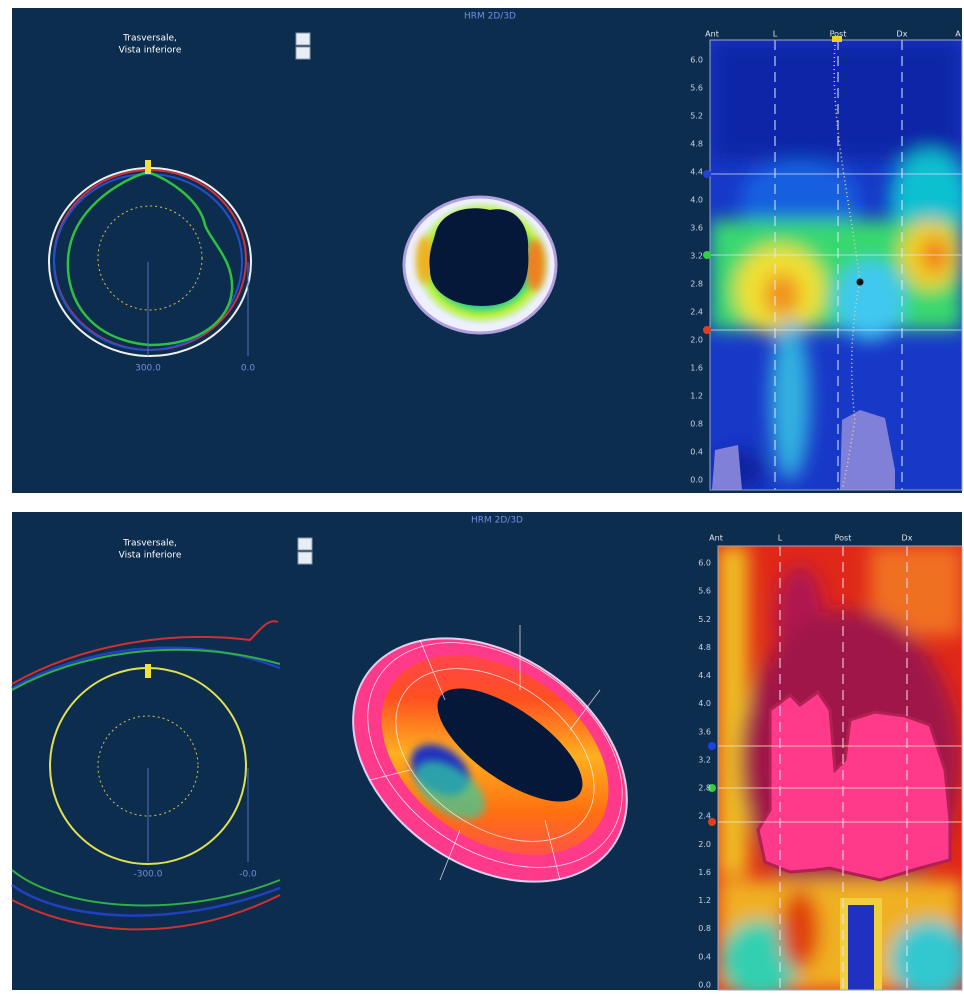 Image resolution: width=964 pixels, height=997 pixels. I want to click on scale-label: 300.0, so click(148, 369).